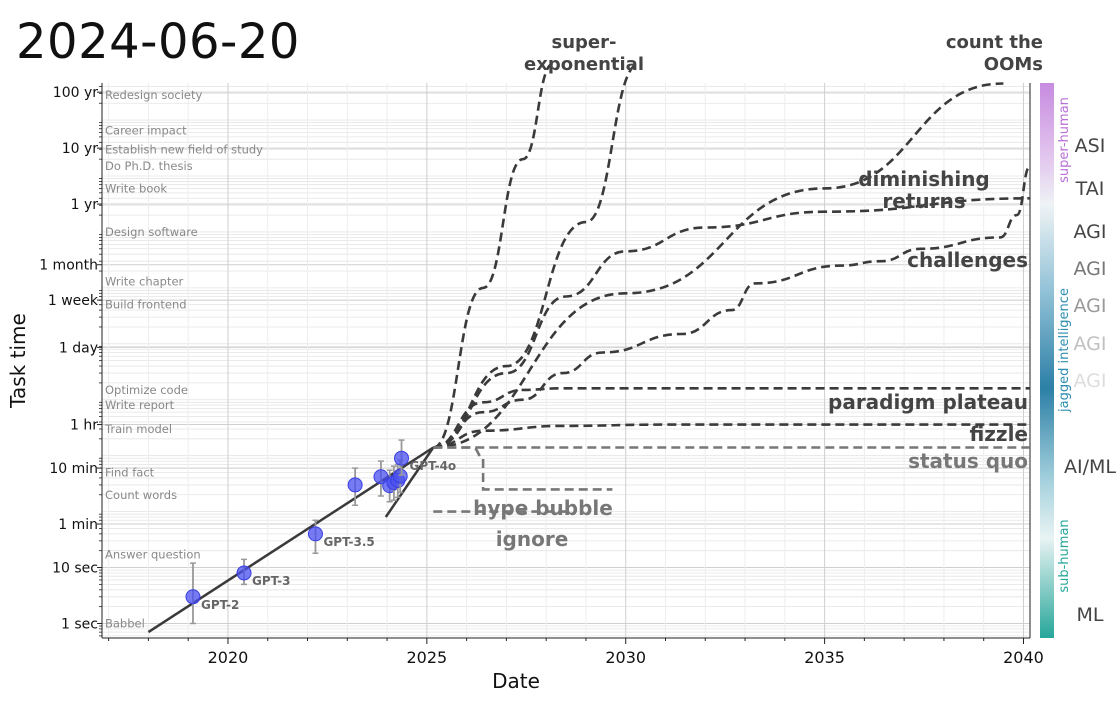  I want to click on scenario-label: fizzle, so click(998, 434).